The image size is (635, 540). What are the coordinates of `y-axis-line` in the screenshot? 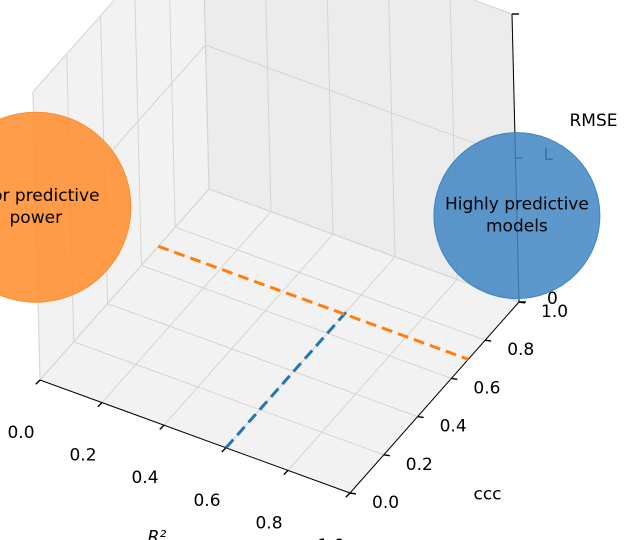 It's located at (434, 397).